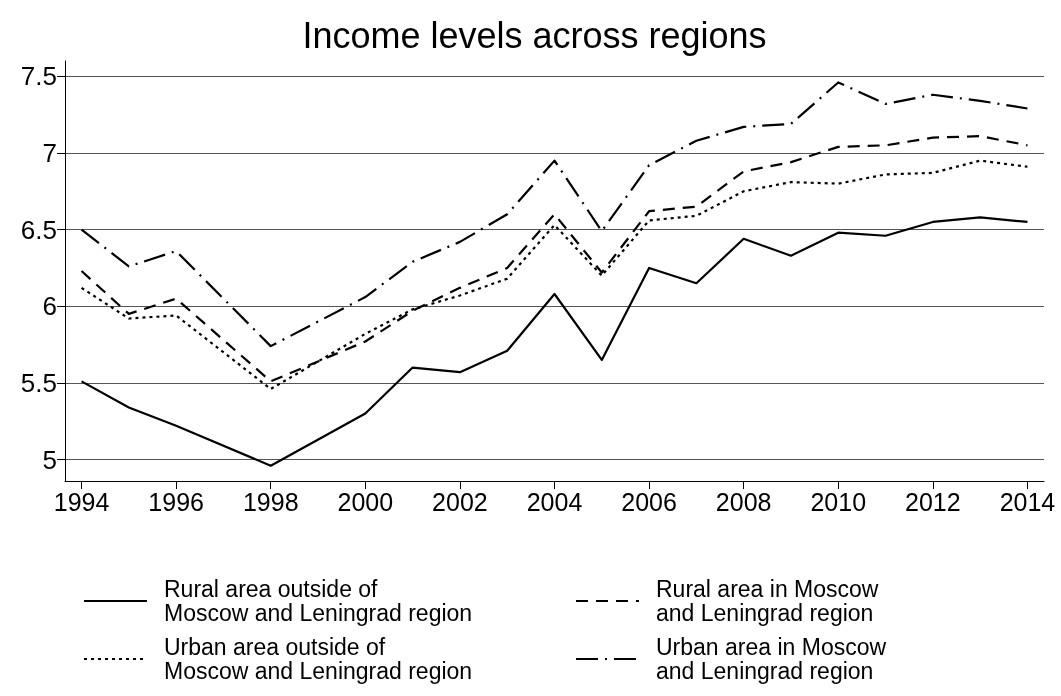 This screenshot has width=1061, height=696. I want to click on x-tick-label: 2010, so click(838, 501).